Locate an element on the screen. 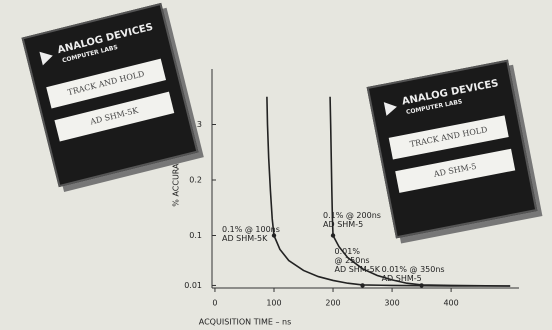  annotation-text: @ 250ns is located at coordinates (352, 260).